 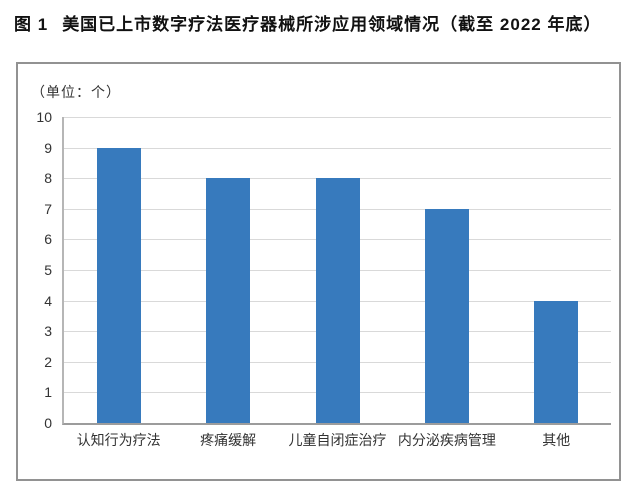 I want to click on unit-label: （单位：个）, so click(x=76, y=92).